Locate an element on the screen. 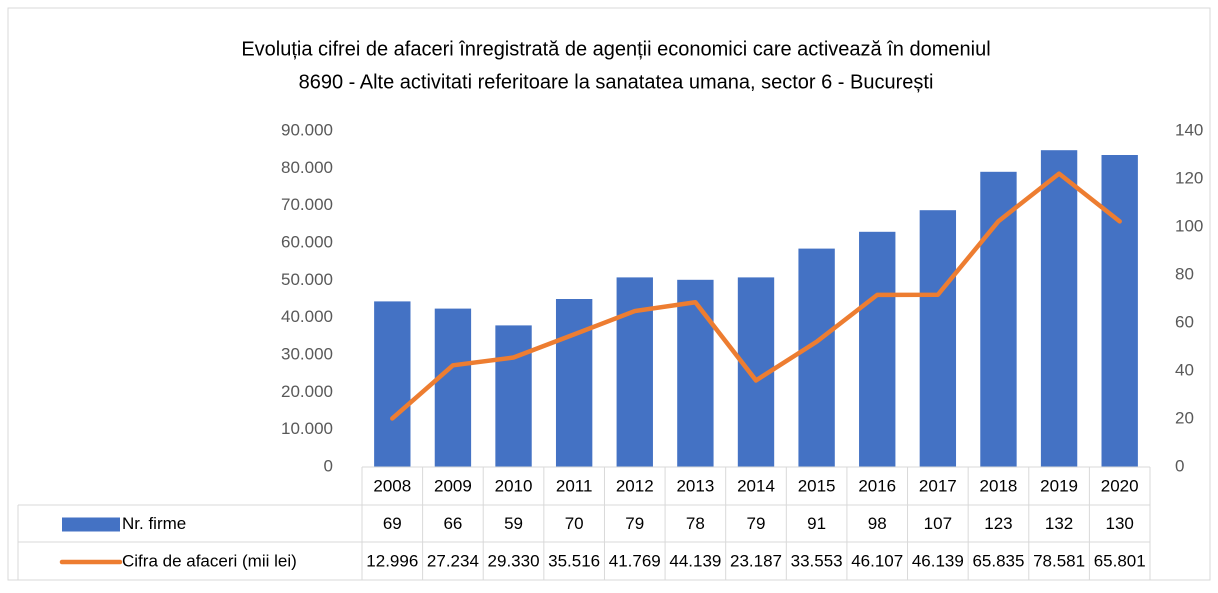  table-value: 69 is located at coordinates (392, 523).